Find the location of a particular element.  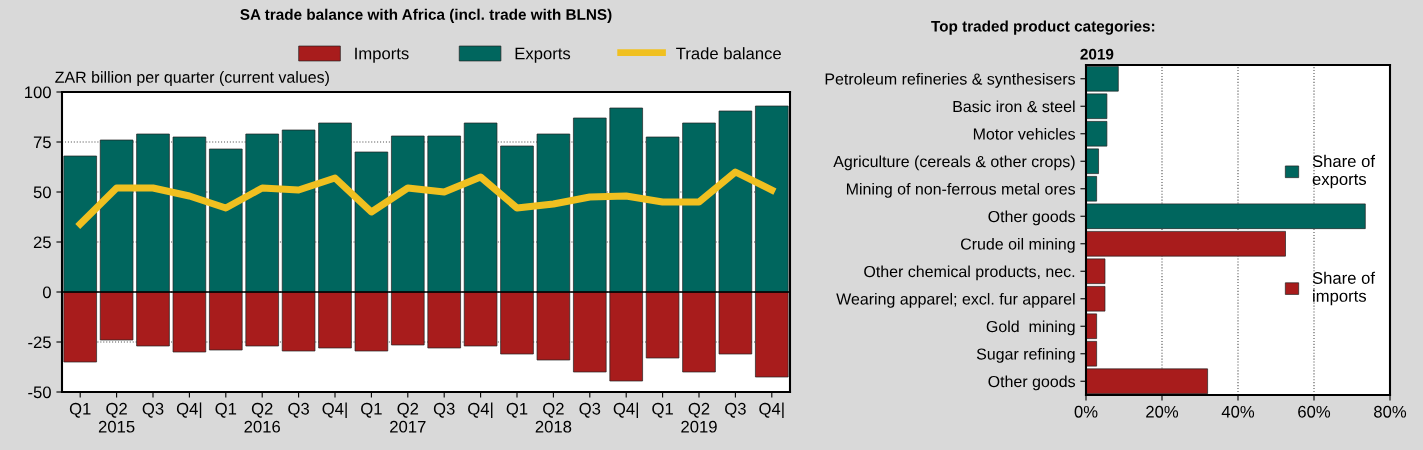

y-tick-label: Gold mining is located at coordinates (1030, 328).